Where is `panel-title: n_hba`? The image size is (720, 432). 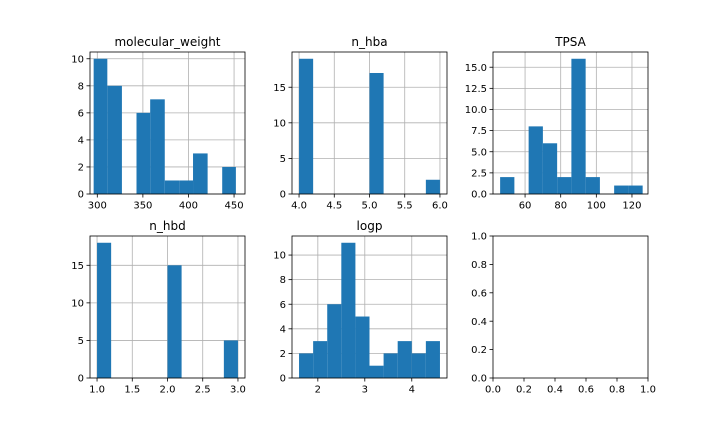 panel-title: n_hba is located at coordinates (369, 42).